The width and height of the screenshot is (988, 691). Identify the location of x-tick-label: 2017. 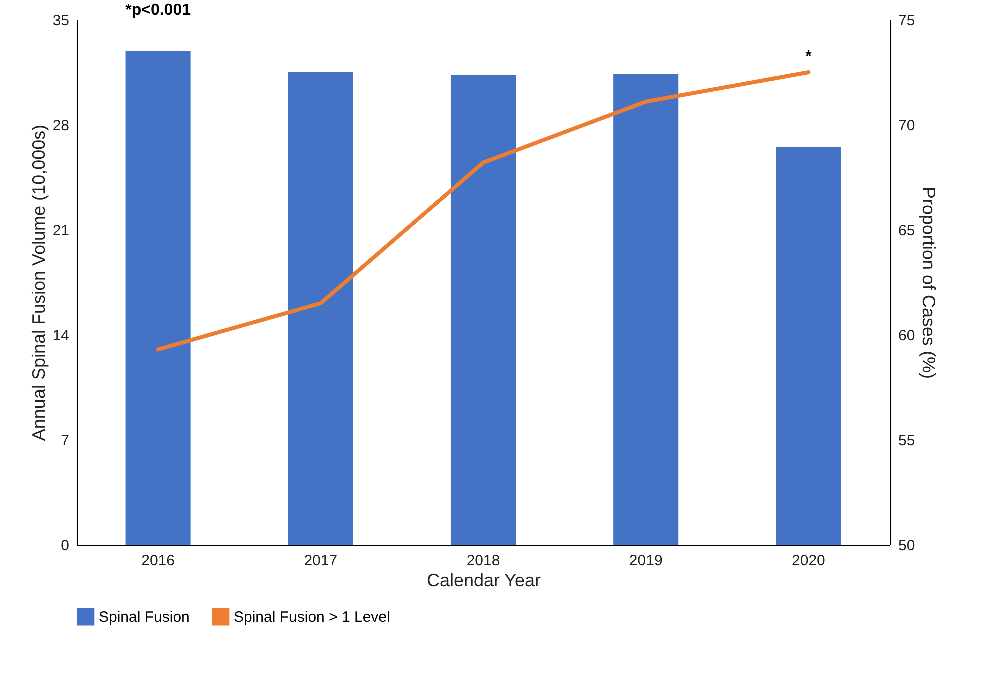
(321, 561).